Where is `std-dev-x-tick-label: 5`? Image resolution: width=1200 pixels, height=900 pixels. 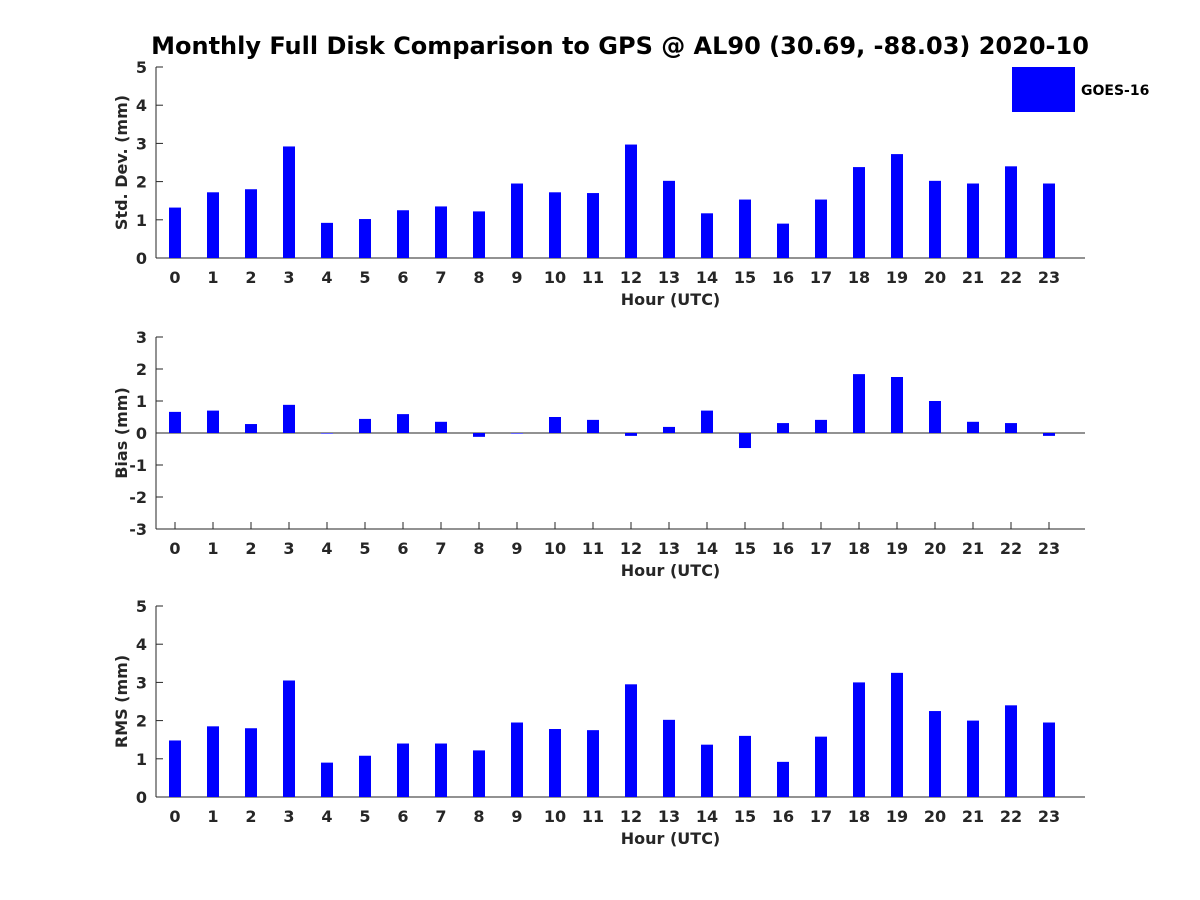 std-dev-x-tick-label: 5 is located at coordinates (364, 277).